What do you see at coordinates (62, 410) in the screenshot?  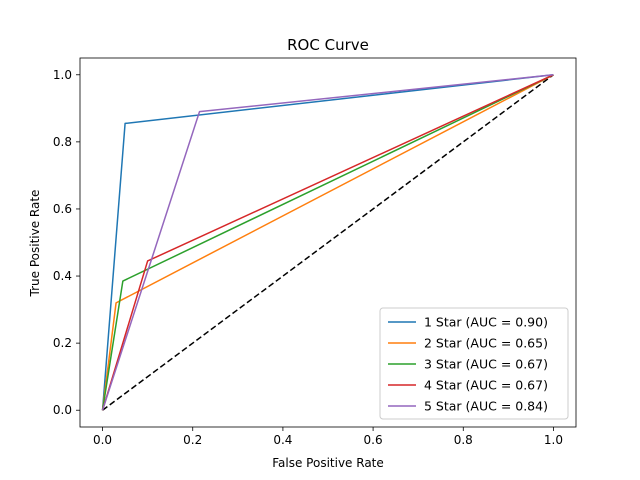 I see `y-tick-label: 0.0` at bounding box center [62, 410].